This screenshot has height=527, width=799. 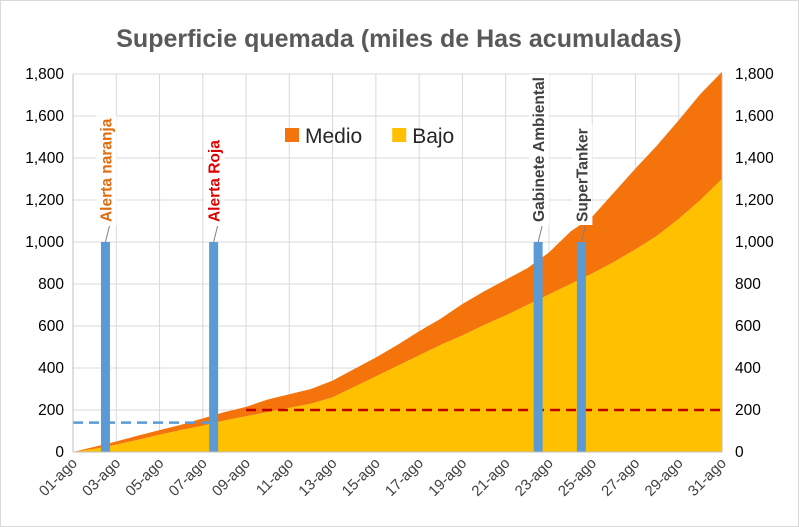 I want to click on x-tick-1: 03-ago, so click(x=101, y=477).